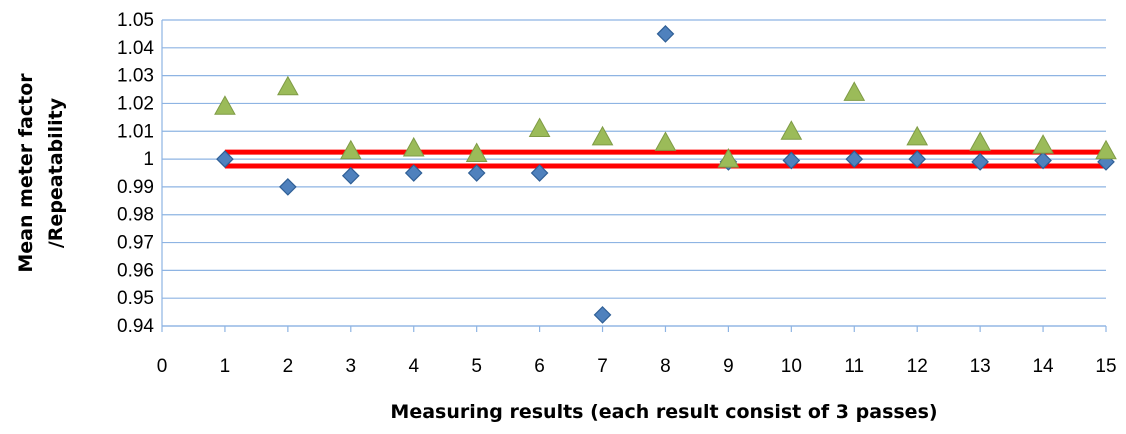 The width and height of the screenshot is (1126, 434). I want to click on x-tick-label: 14, so click(1043, 366).